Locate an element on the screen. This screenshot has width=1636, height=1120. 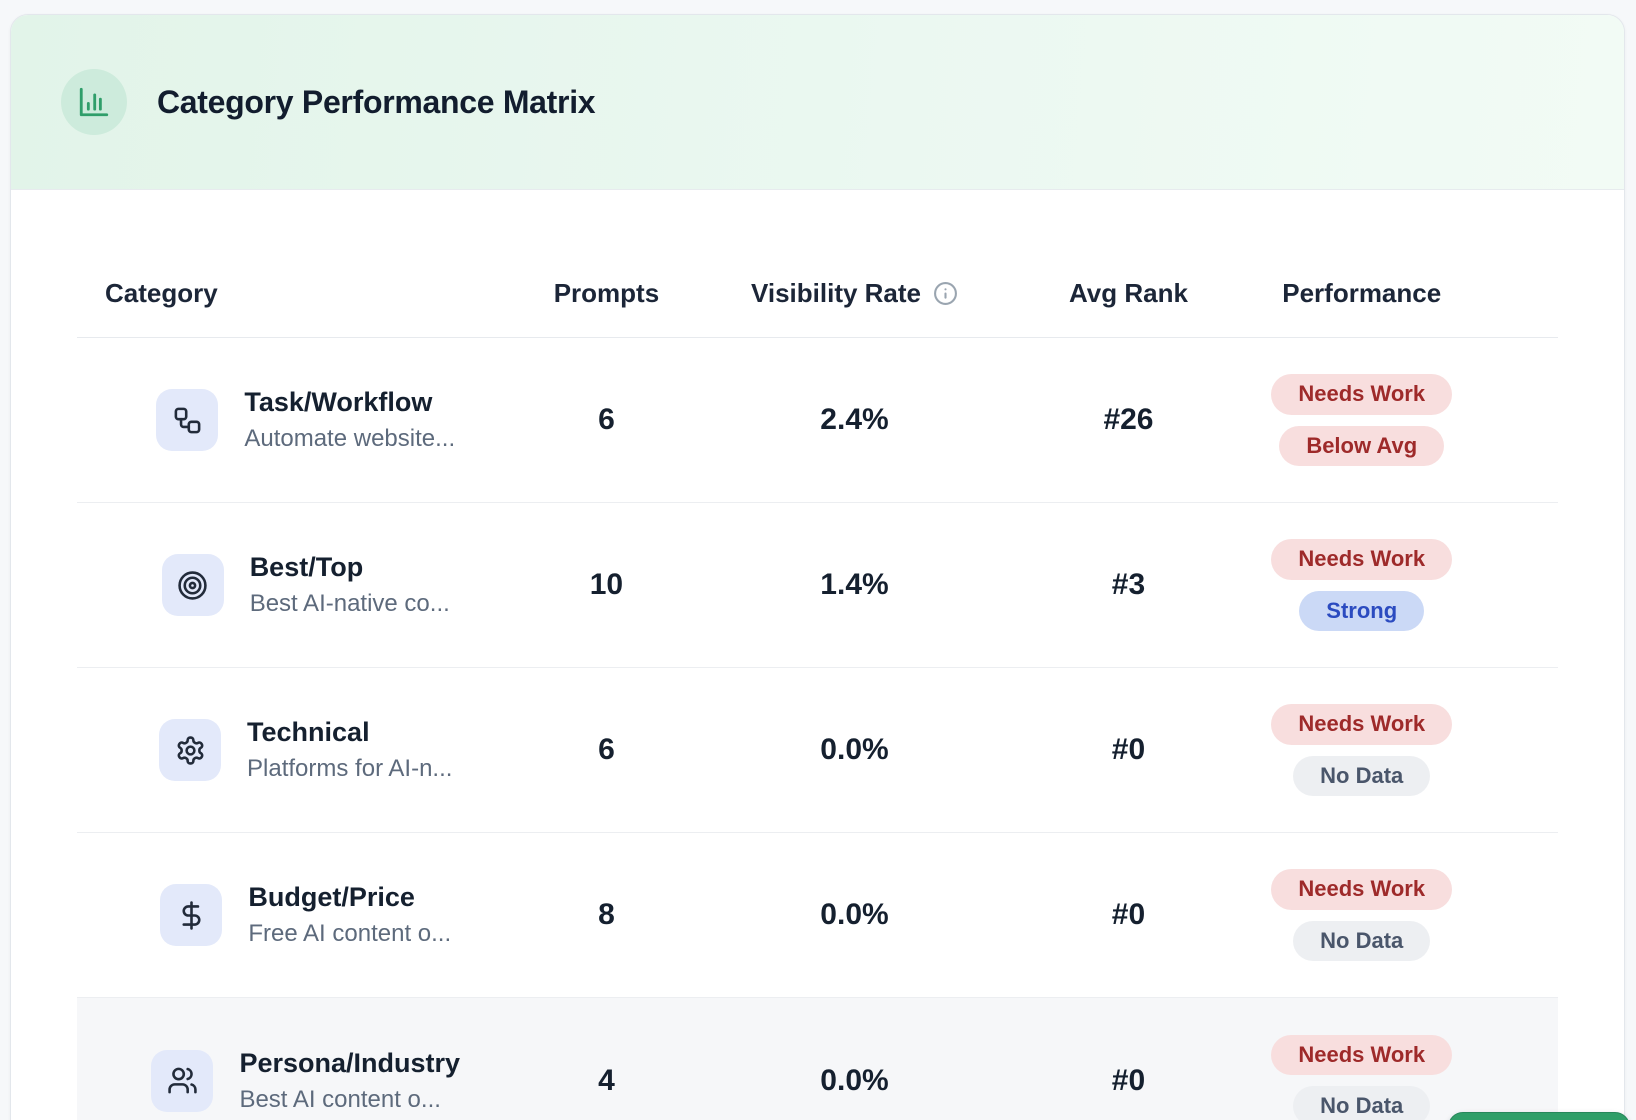
performance-badge: Below Avg is located at coordinates (1362, 445).